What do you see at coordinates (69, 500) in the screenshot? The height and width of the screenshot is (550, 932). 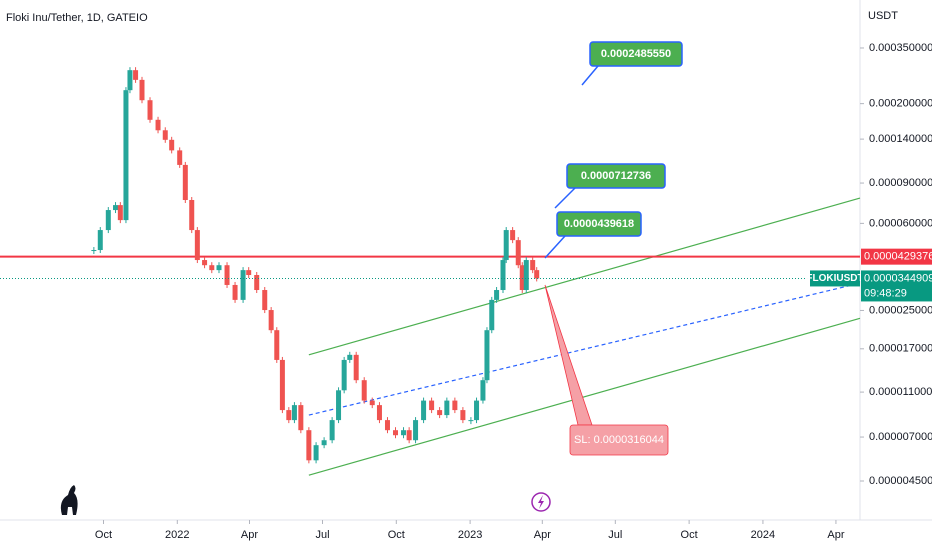 I see `logo` at bounding box center [69, 500].